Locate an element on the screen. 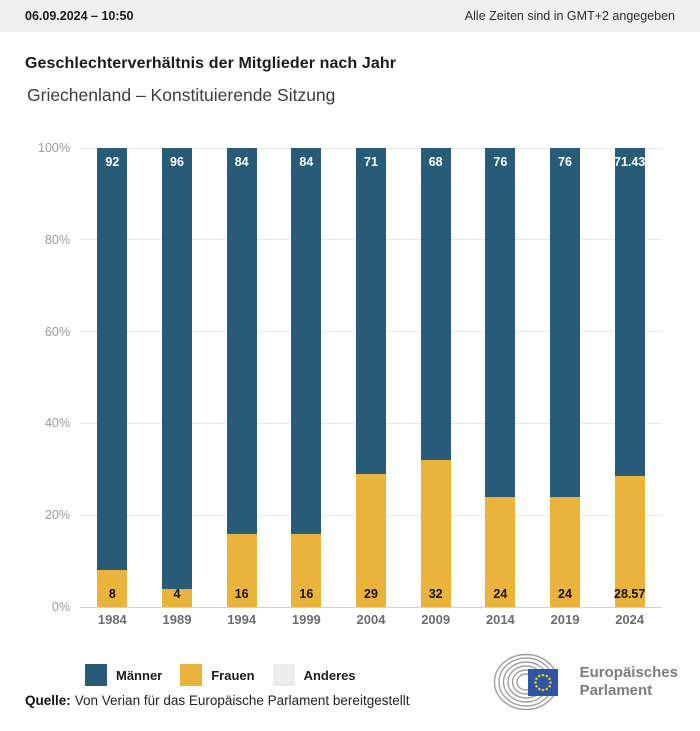 The width and height of the screenshot is (700, 731). bar-segment-men: 92 is located at coordinates (112, 359).